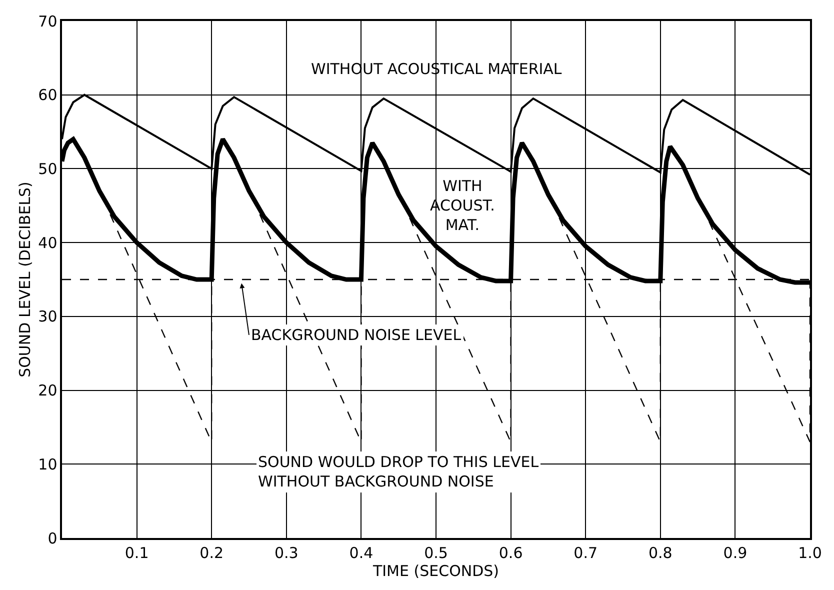 This screenshot has height=590, width=834. Describe the element at coordinates (25, 280) in the screenshot. I see `y-axis-title: SOUND LEVEL (DECIBELS)` at that location.